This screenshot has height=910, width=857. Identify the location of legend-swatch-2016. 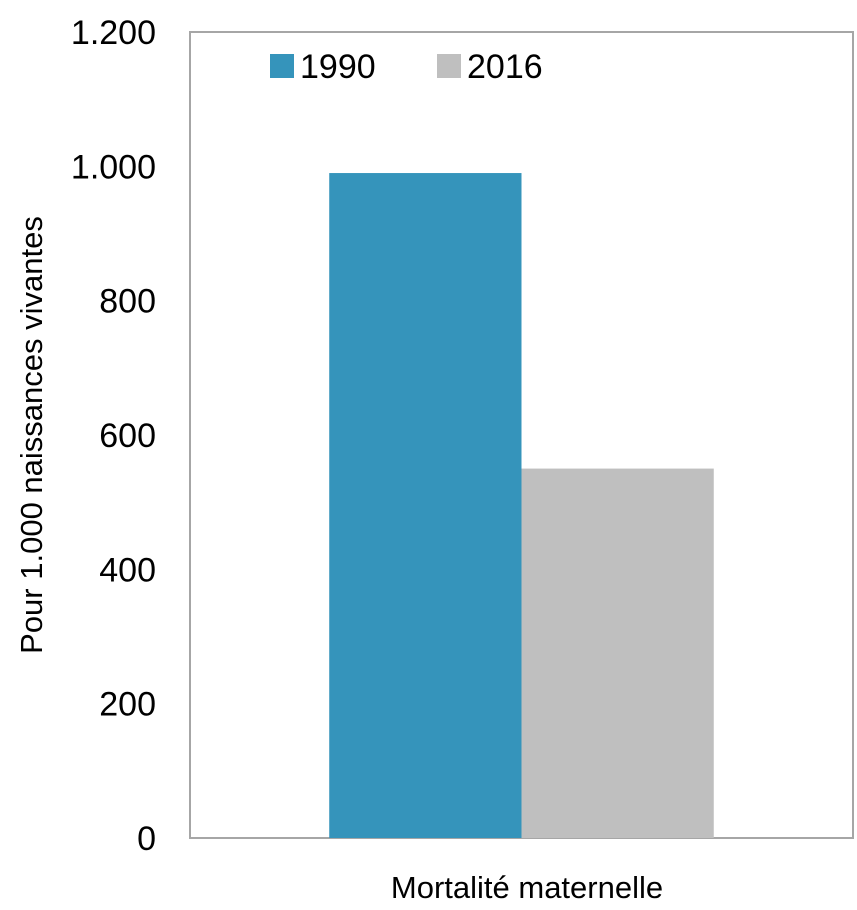
(449, 66).